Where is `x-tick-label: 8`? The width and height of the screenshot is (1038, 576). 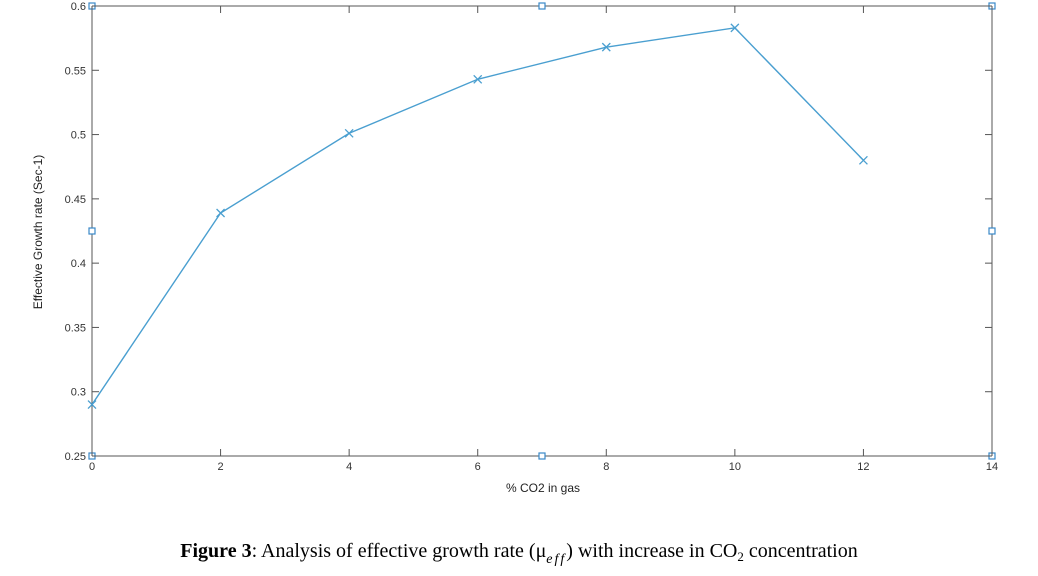 x-tick-label: 8 is located at coordinates (606, 467).